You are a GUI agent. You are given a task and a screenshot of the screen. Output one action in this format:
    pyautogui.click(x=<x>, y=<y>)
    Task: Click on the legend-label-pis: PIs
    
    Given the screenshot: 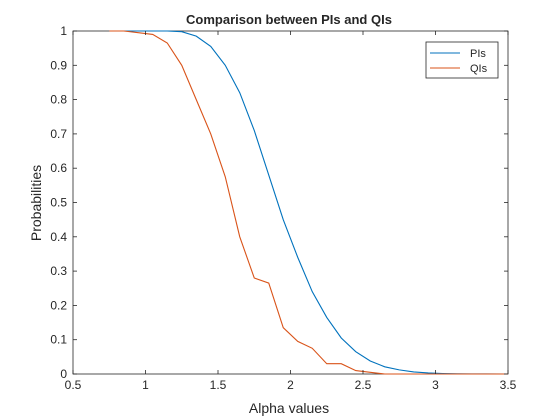 What is the action you would take?
    pyautogui.click(x=478, y=54)
    